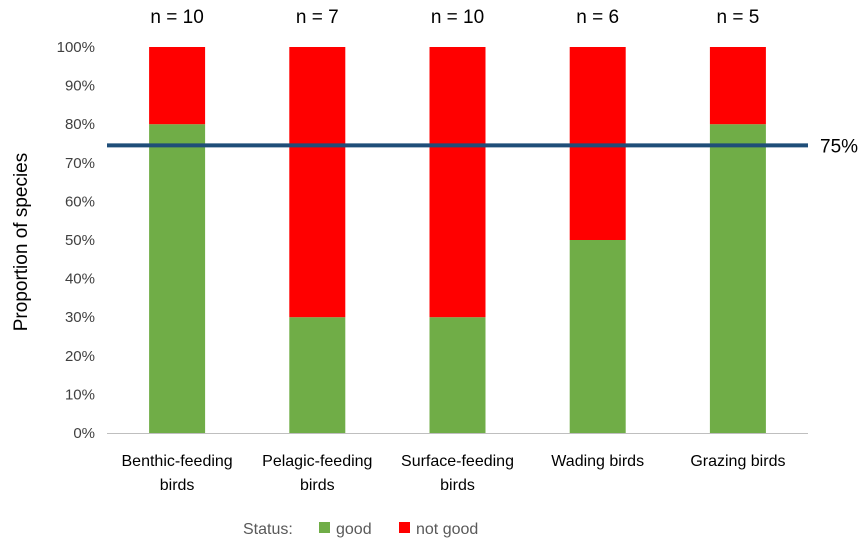  What do you see at coordinates (177, 461) in the screenshot?
I see `category-label: Benthic-feeding` at bounding box center [177, 461].